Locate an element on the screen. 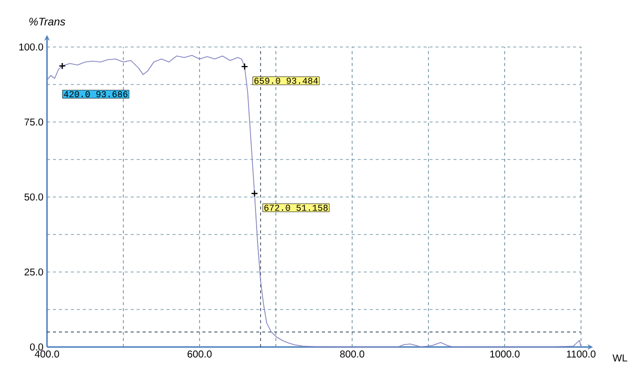  annotation: 672.0 51.158 is located at coordinates (296, 207).